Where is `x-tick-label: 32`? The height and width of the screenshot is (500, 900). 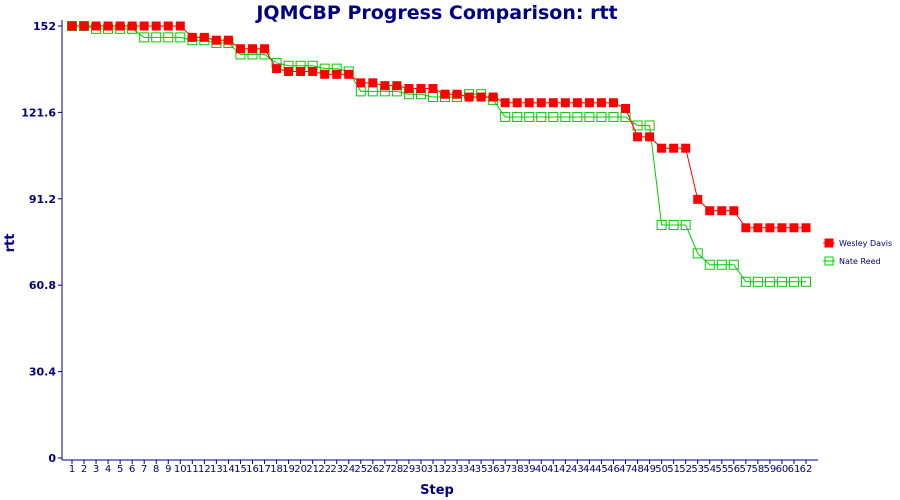
x-tick-label: 32 is located at coordinates (445, 469).